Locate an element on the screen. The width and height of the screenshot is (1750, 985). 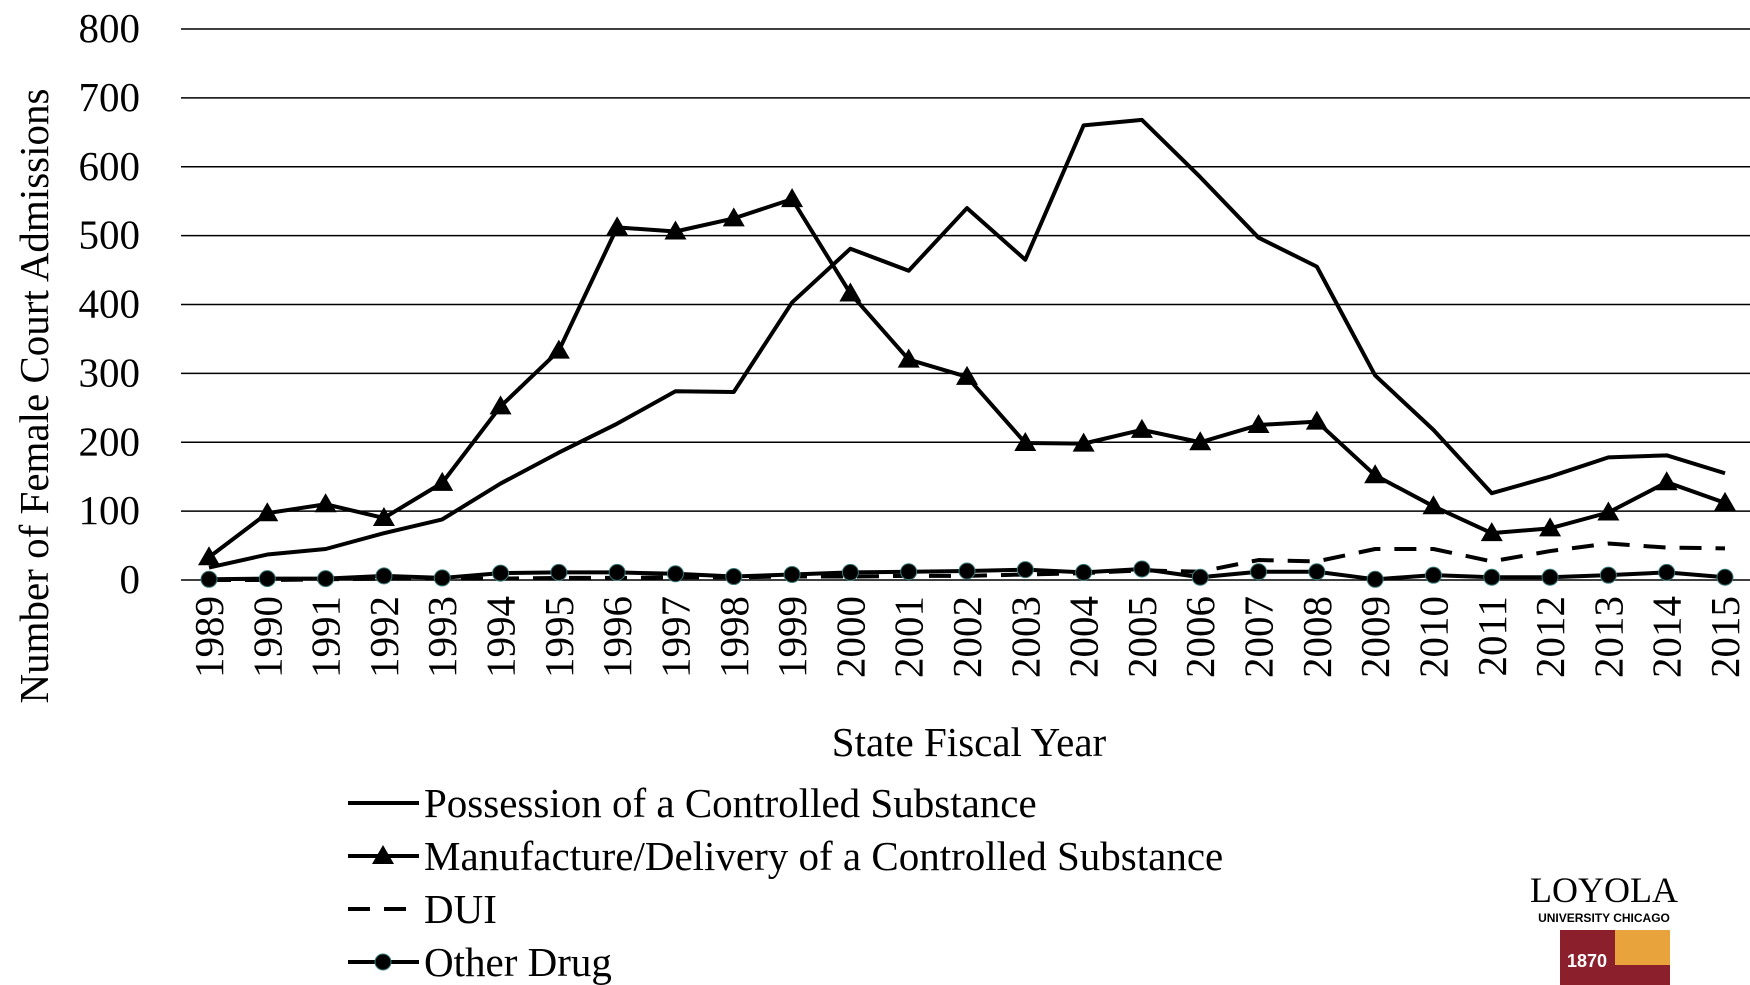
x-tick-label: 1994 is located at coordinates (501, 637).